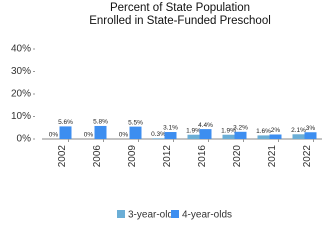 This screenshot has width=325, height=240. Describe the element at coordinates (263, 131) in the screenshot. I see `value-label: 1.6%` at that location.